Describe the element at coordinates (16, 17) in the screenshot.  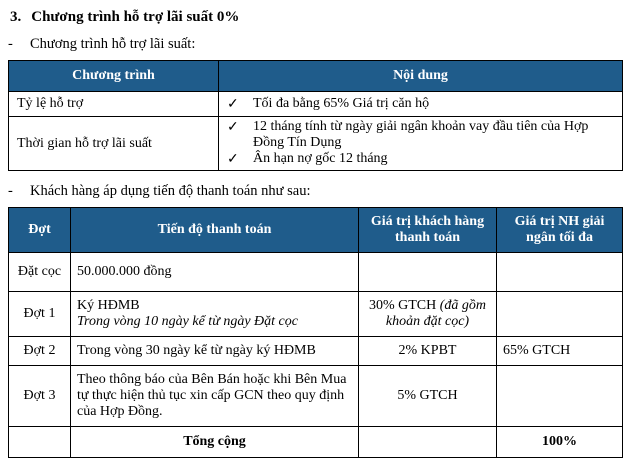
I see `section-number: 3.` at that location.